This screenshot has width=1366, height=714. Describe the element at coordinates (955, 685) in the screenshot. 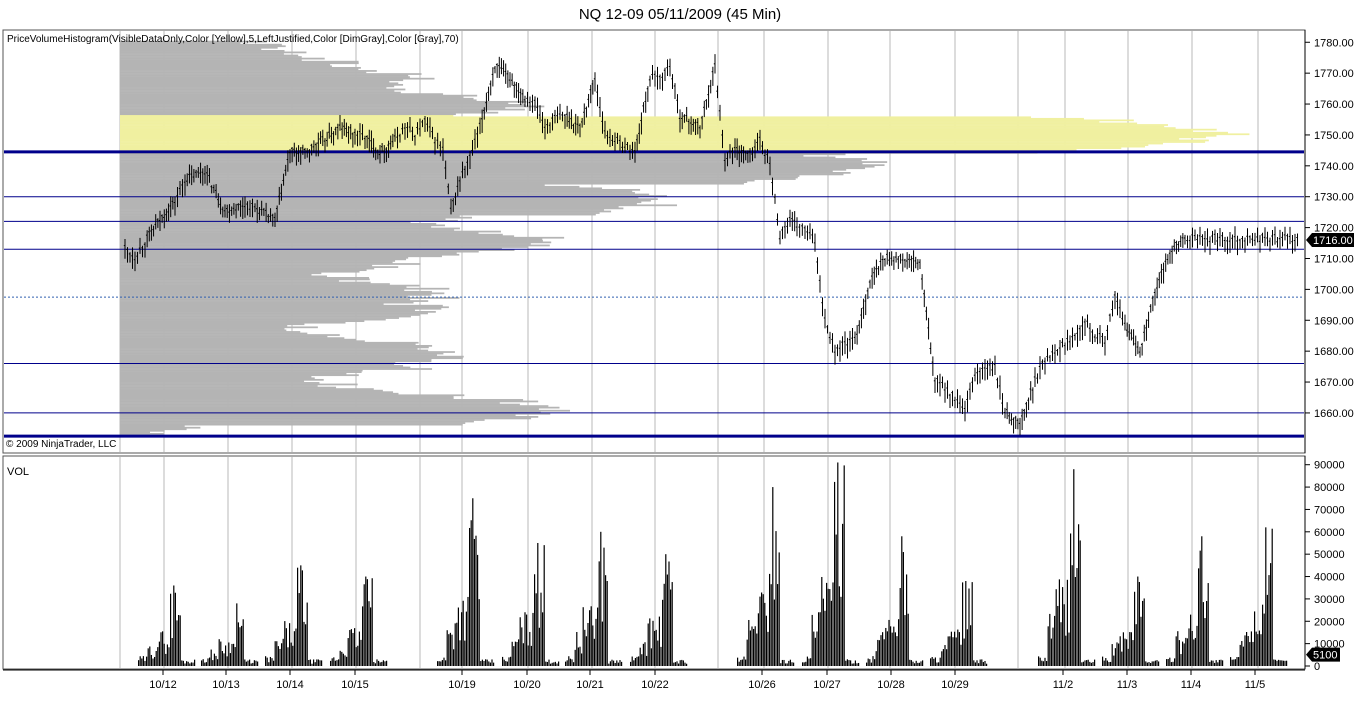

I see `time-tick-label: 10/29` at that location.